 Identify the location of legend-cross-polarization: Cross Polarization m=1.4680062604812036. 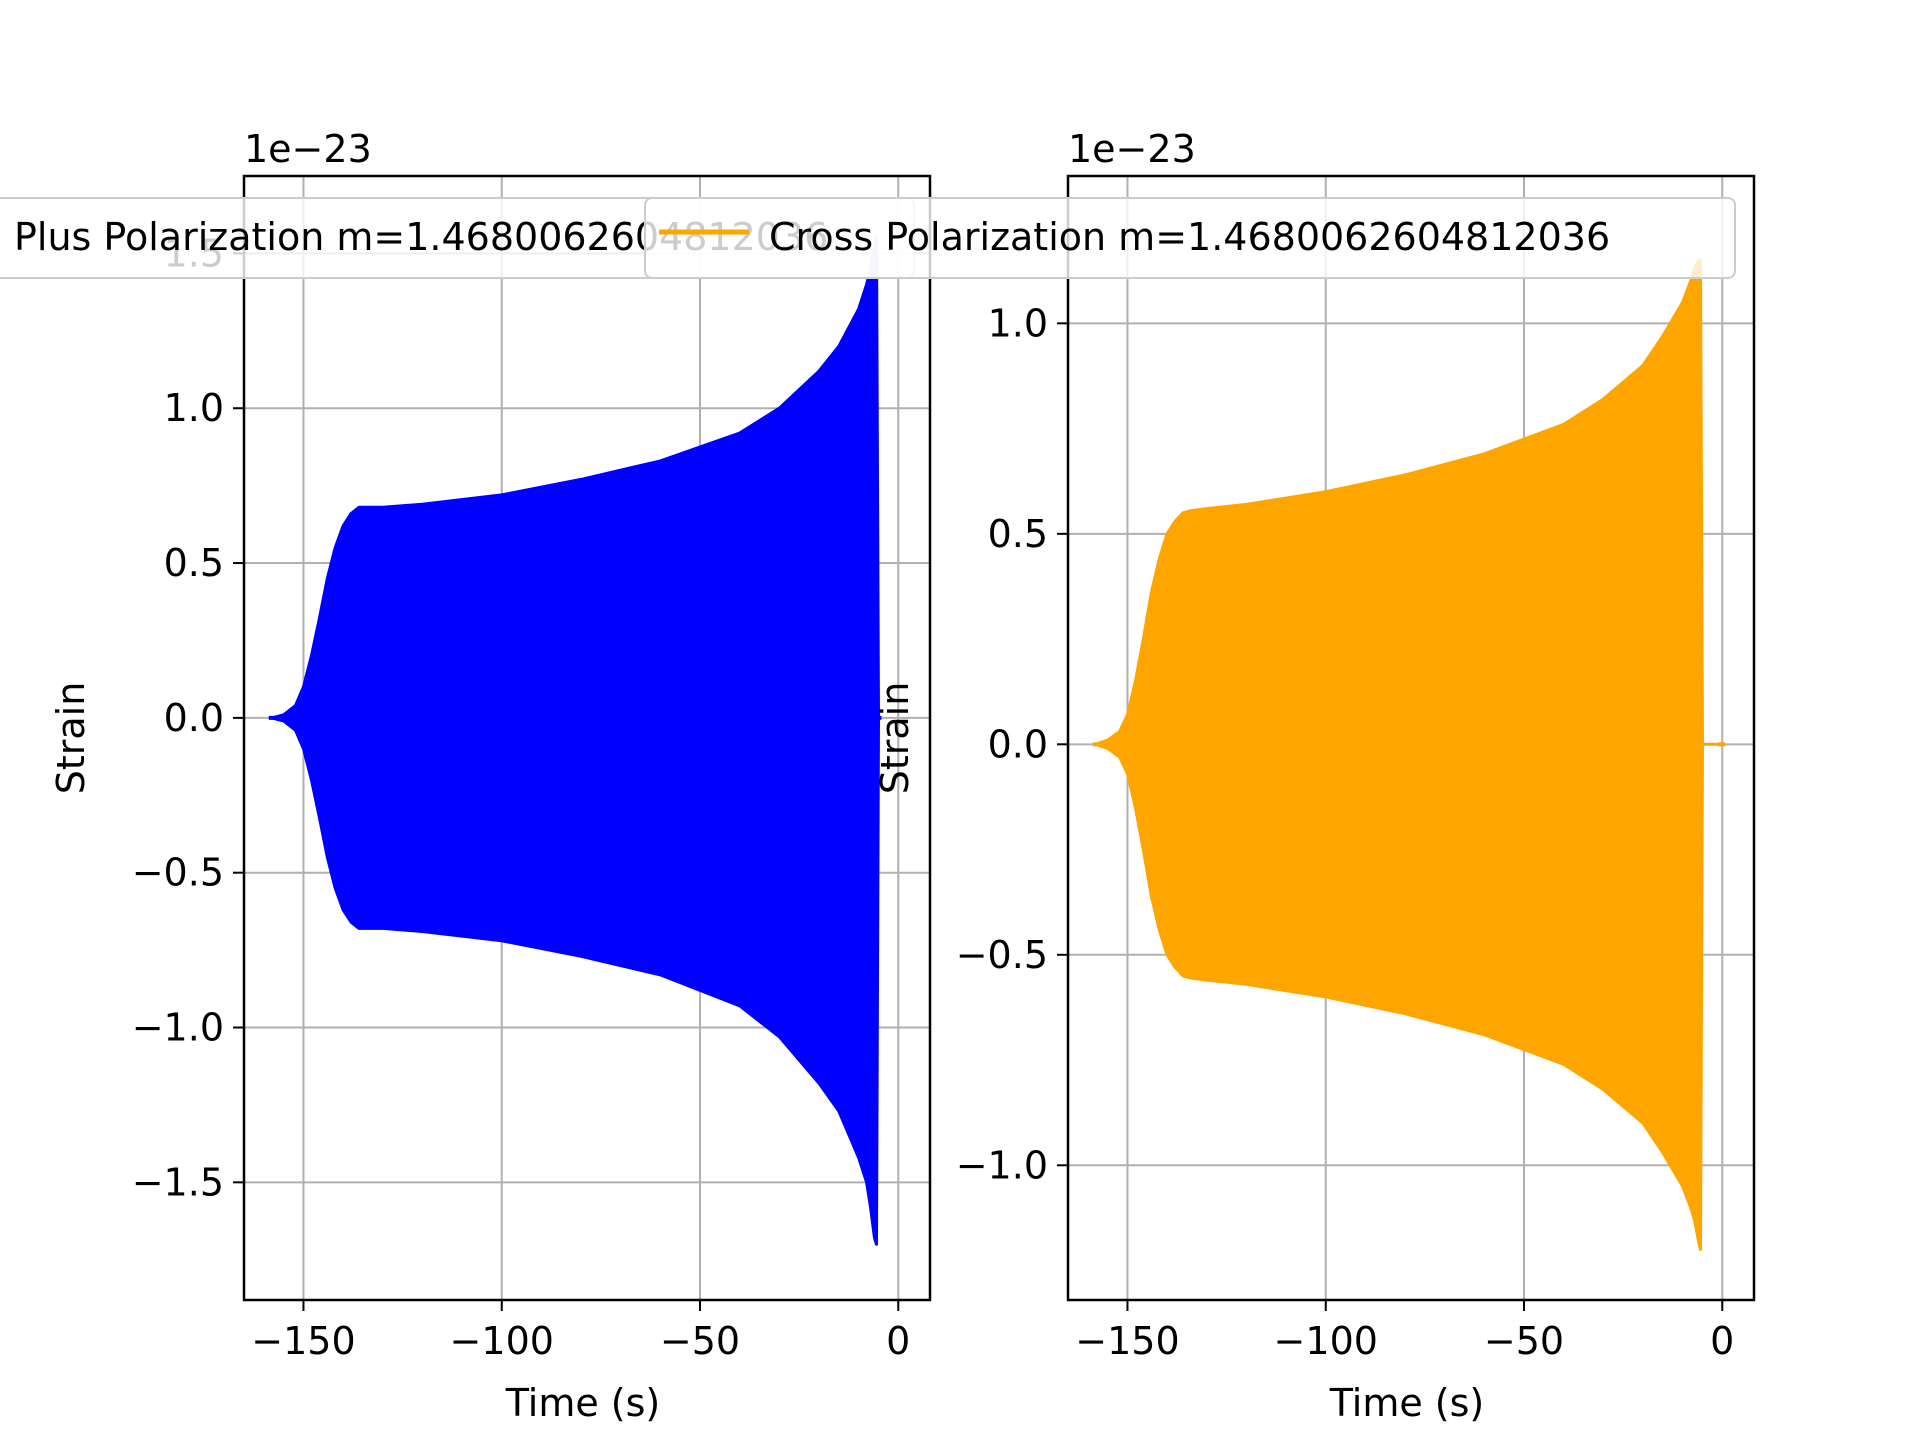
(1190, 238).